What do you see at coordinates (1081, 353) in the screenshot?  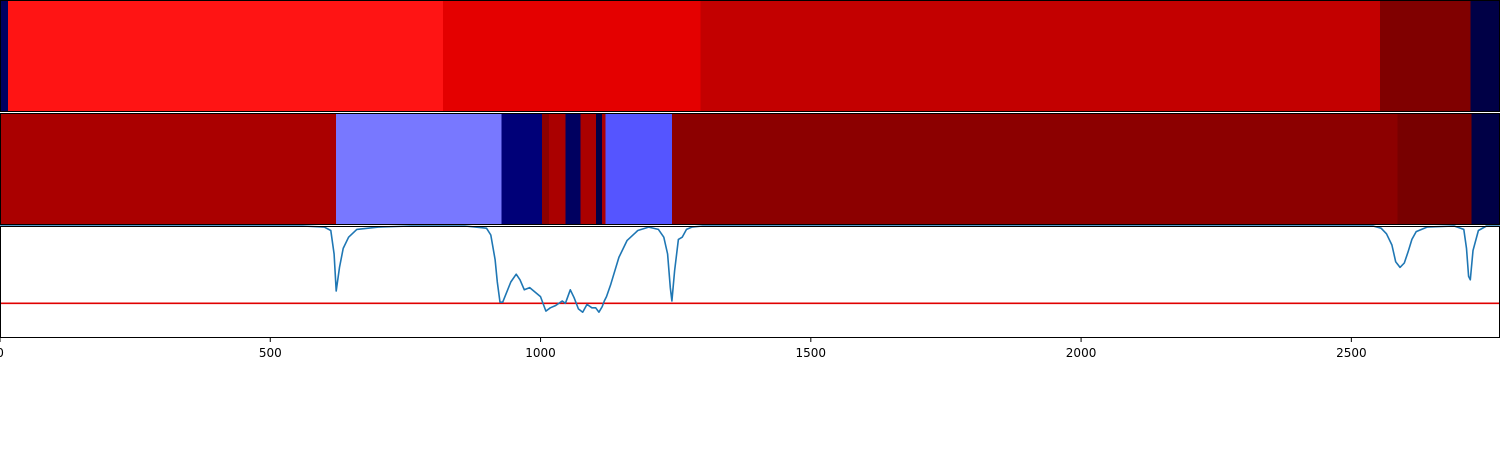 I see `x-tick-label-5: 2000` at bounding box center [1081, 353].